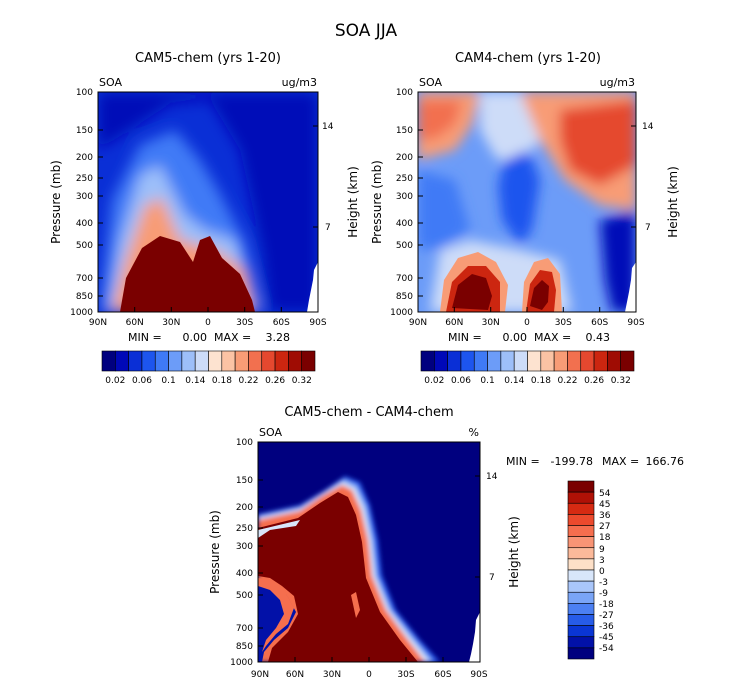  Describe the element at coordinates (244, 323) in the screenshot. I see `x-tick: 30S` at that location.